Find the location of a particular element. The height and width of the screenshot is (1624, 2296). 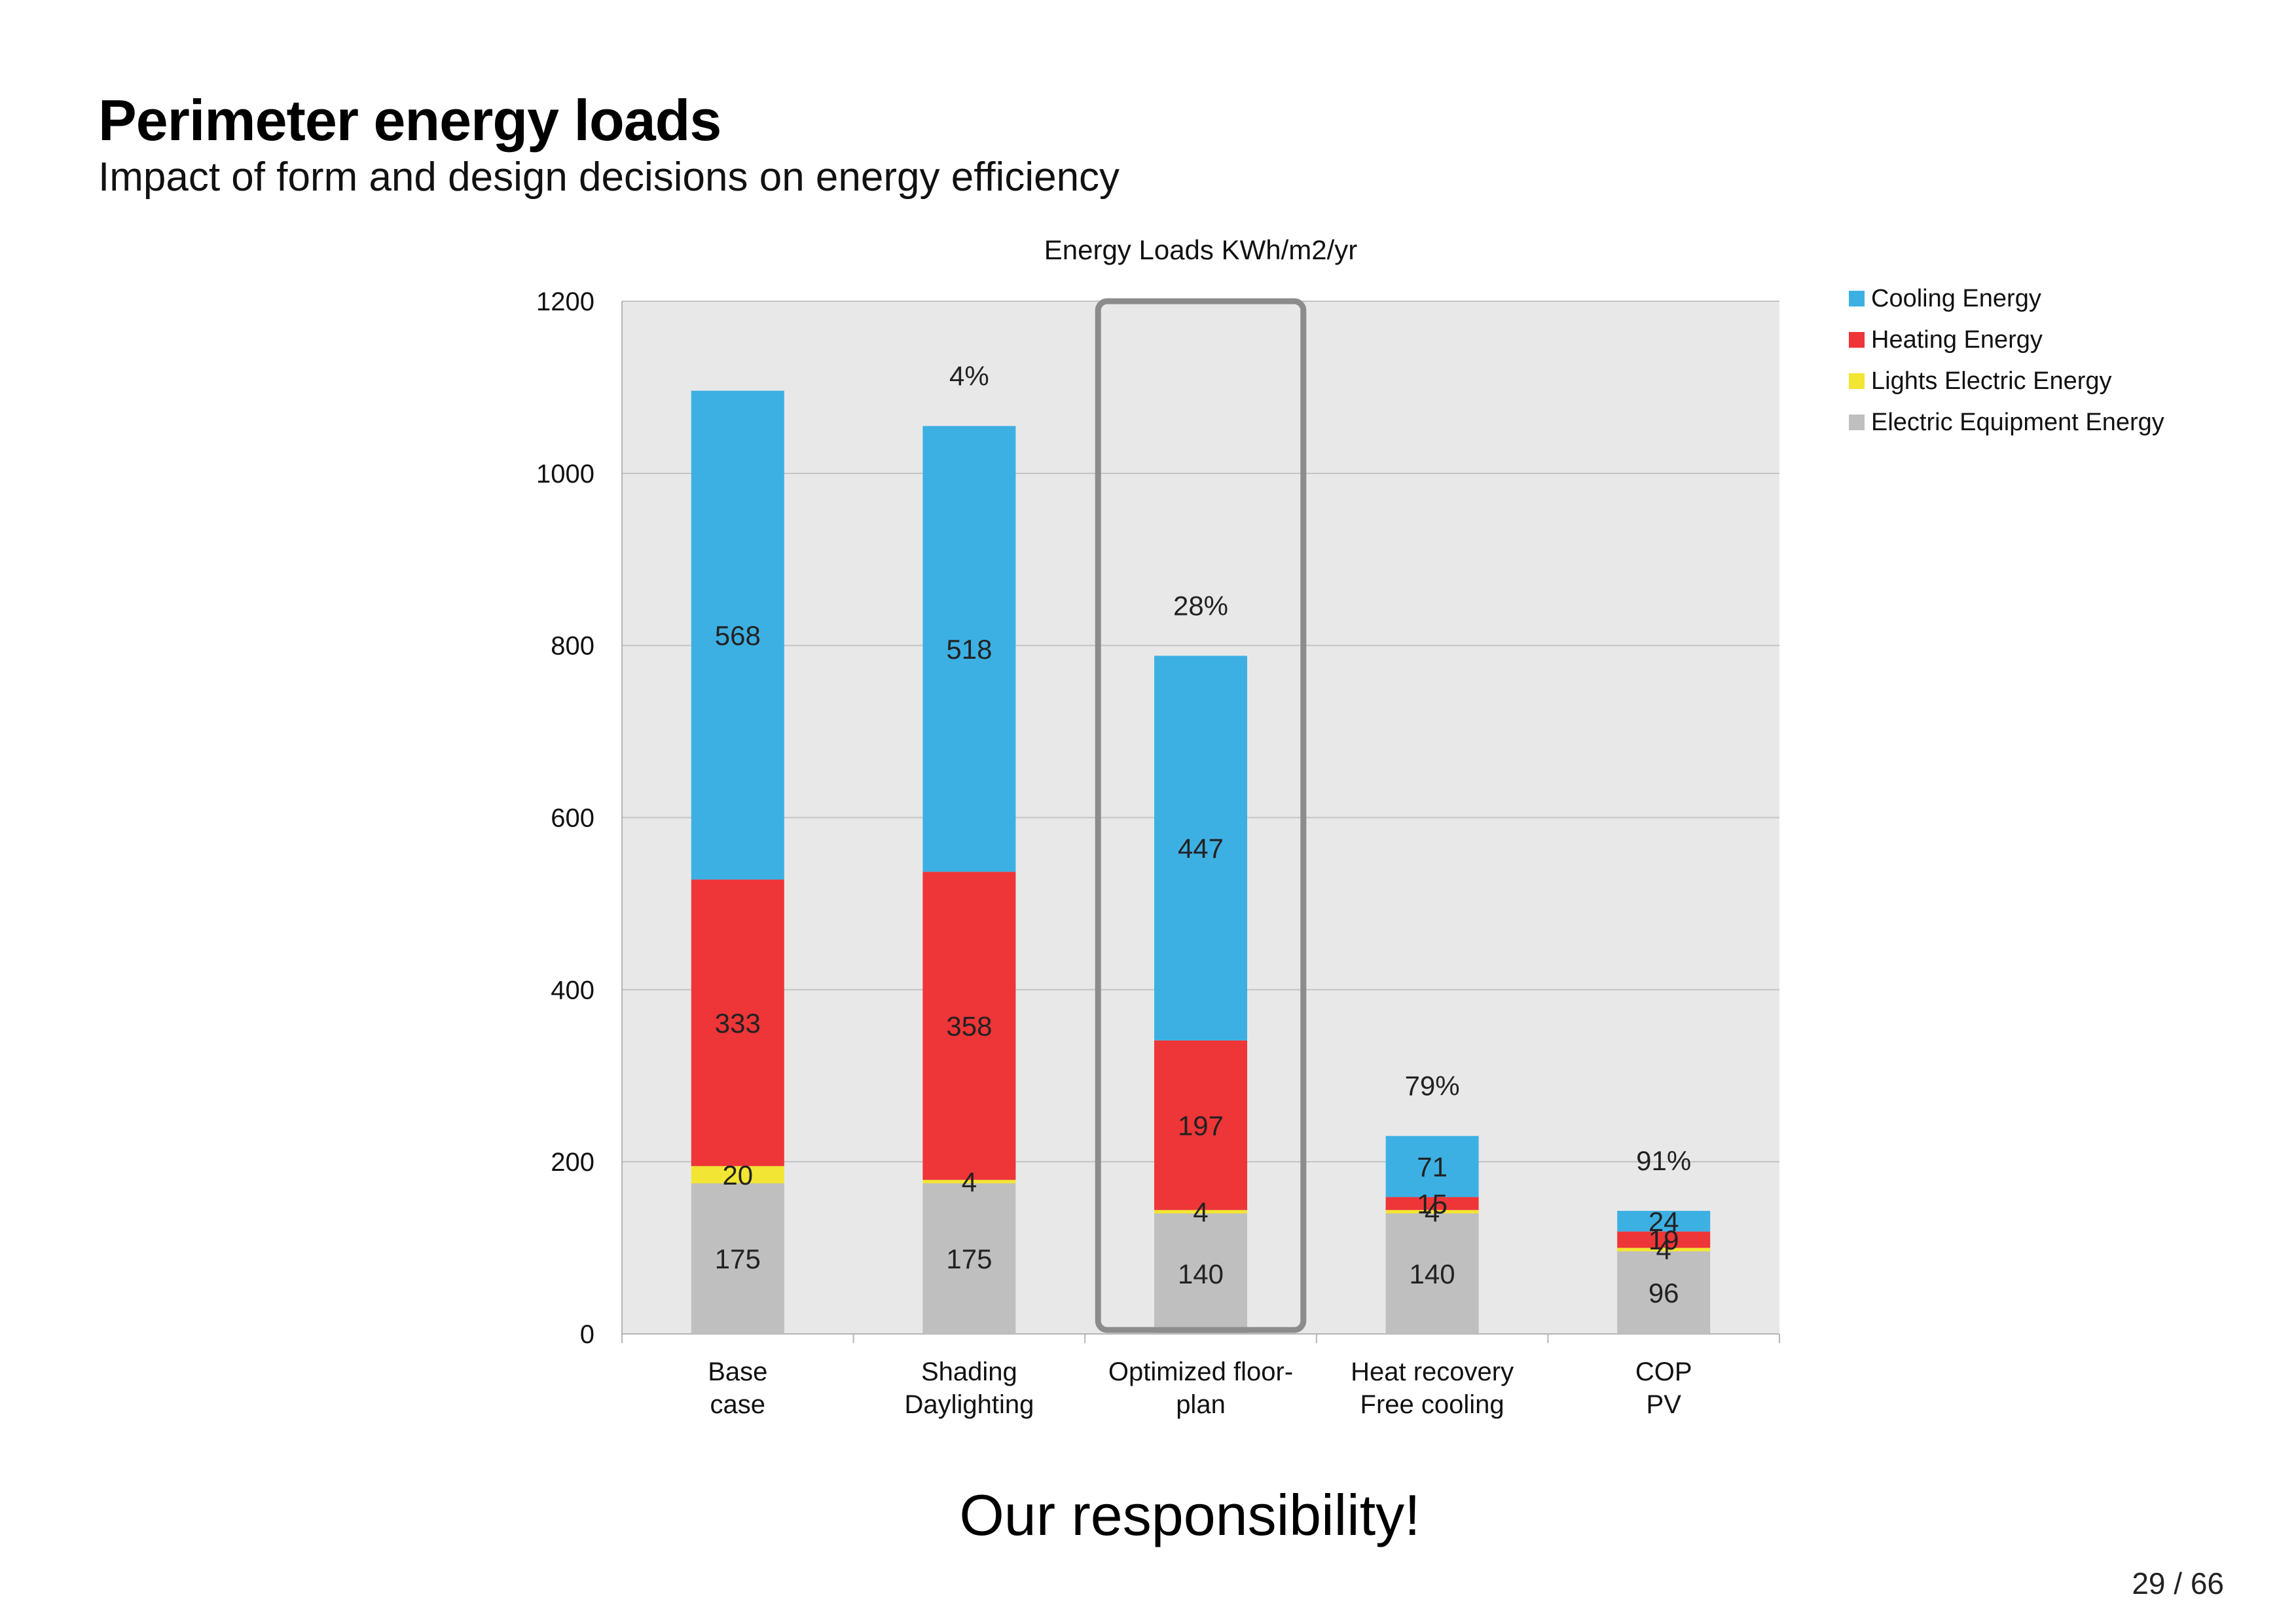

tagline: Our responsibility! is located at coordinates (1190, 1515).